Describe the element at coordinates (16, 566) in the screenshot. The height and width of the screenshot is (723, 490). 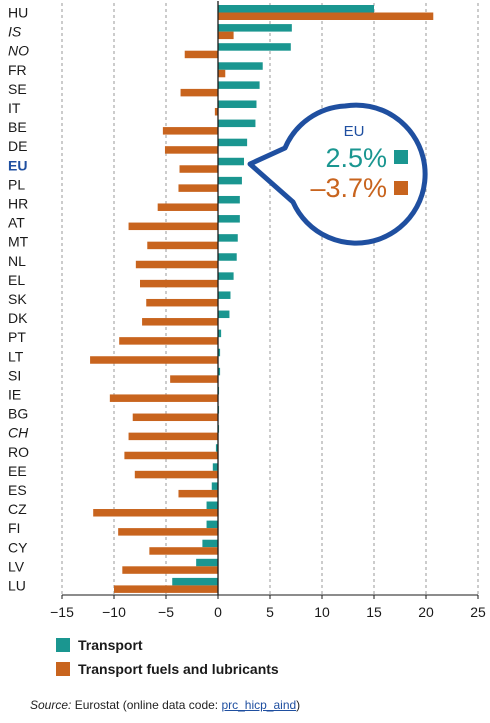
I see `category-label-lv: LV` at that location.